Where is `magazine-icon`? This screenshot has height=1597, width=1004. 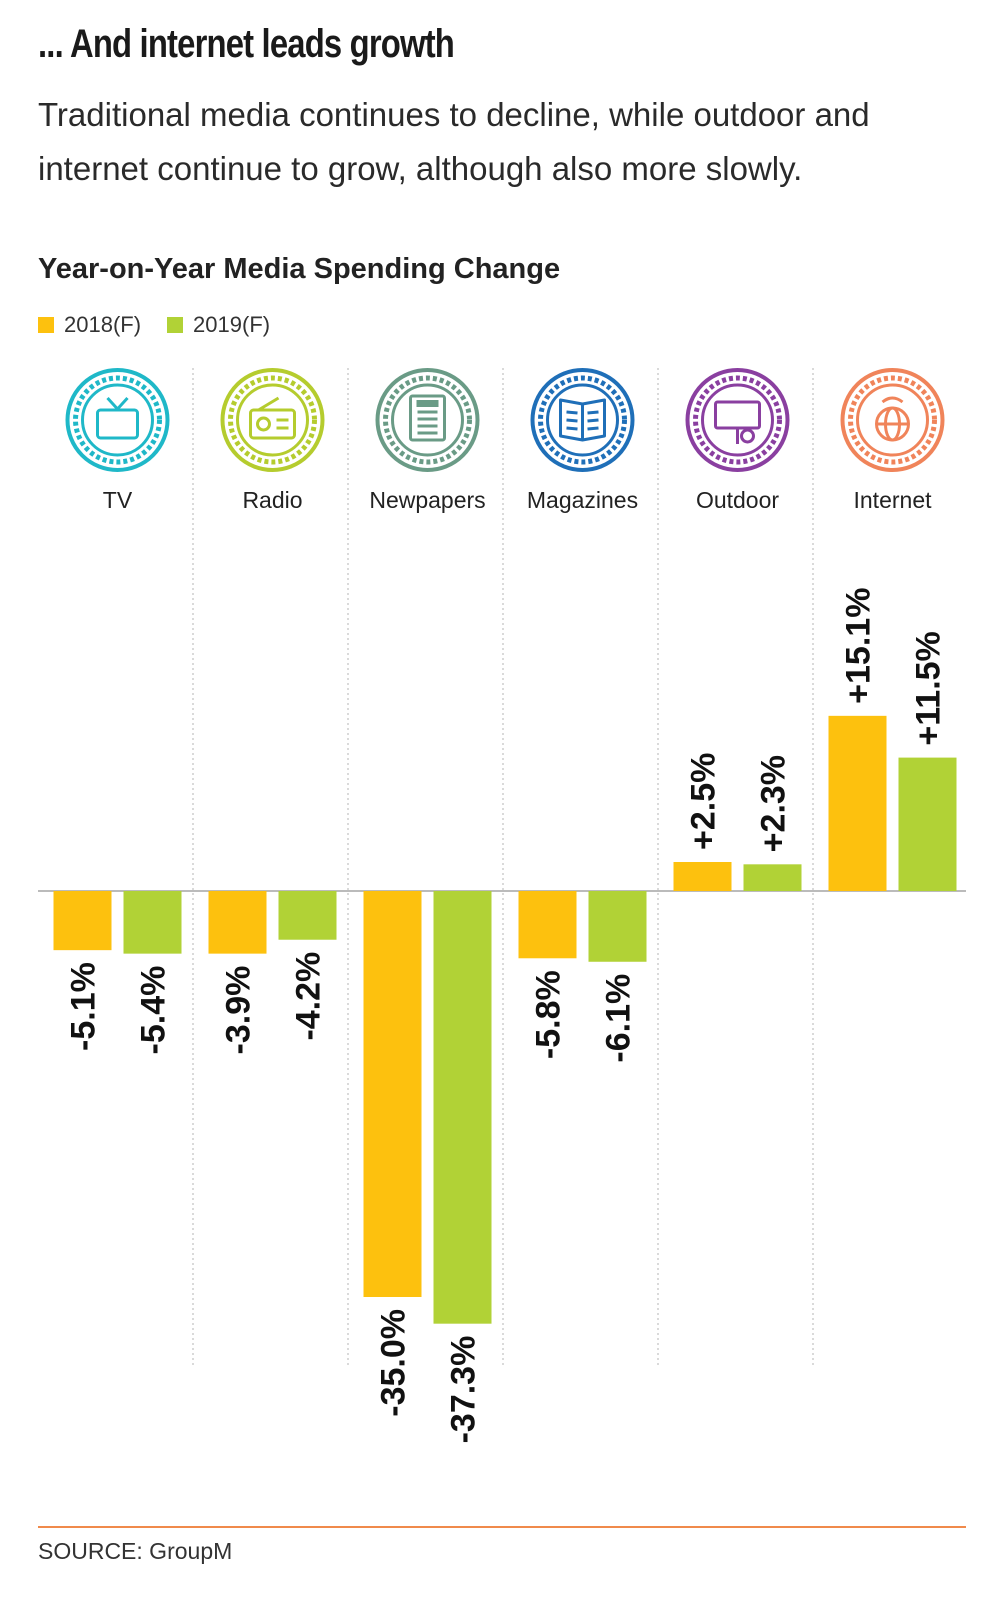 magazine-icon is located at coordinates (582, 420).